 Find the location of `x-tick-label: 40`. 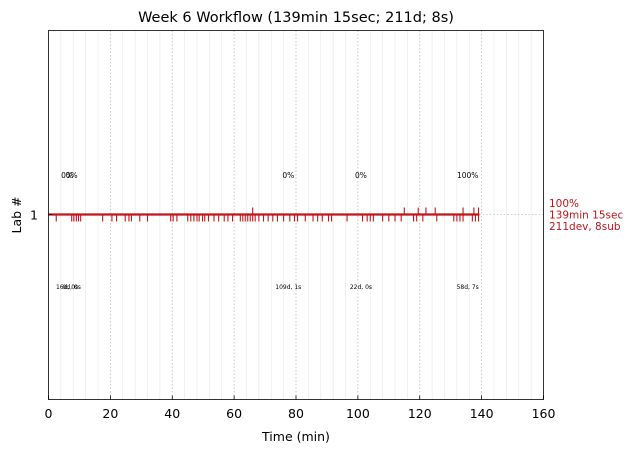

x-tick-label: 40 is located at coordinates (172, 413).